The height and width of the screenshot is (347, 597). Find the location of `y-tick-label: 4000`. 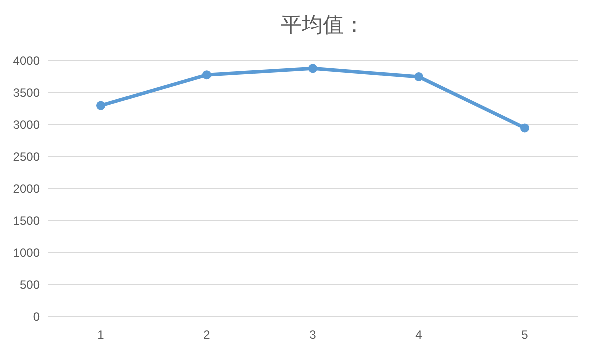

y-tick-label: 4000 is located at coordinates (26, 61).